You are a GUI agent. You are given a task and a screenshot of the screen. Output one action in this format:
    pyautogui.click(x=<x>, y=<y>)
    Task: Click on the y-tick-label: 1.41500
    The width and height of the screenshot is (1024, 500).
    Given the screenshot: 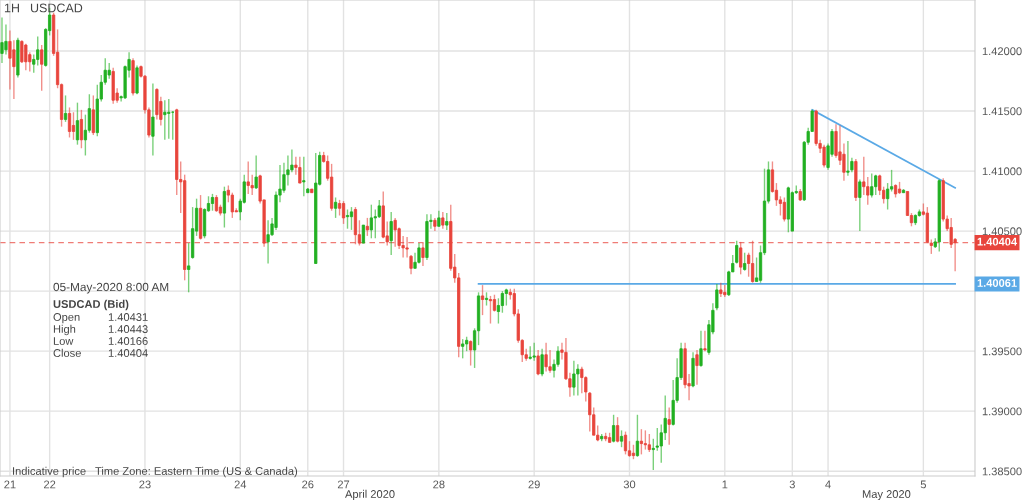 What is the action you would take?
    pyautogui.click(x=1002, y=111)
    